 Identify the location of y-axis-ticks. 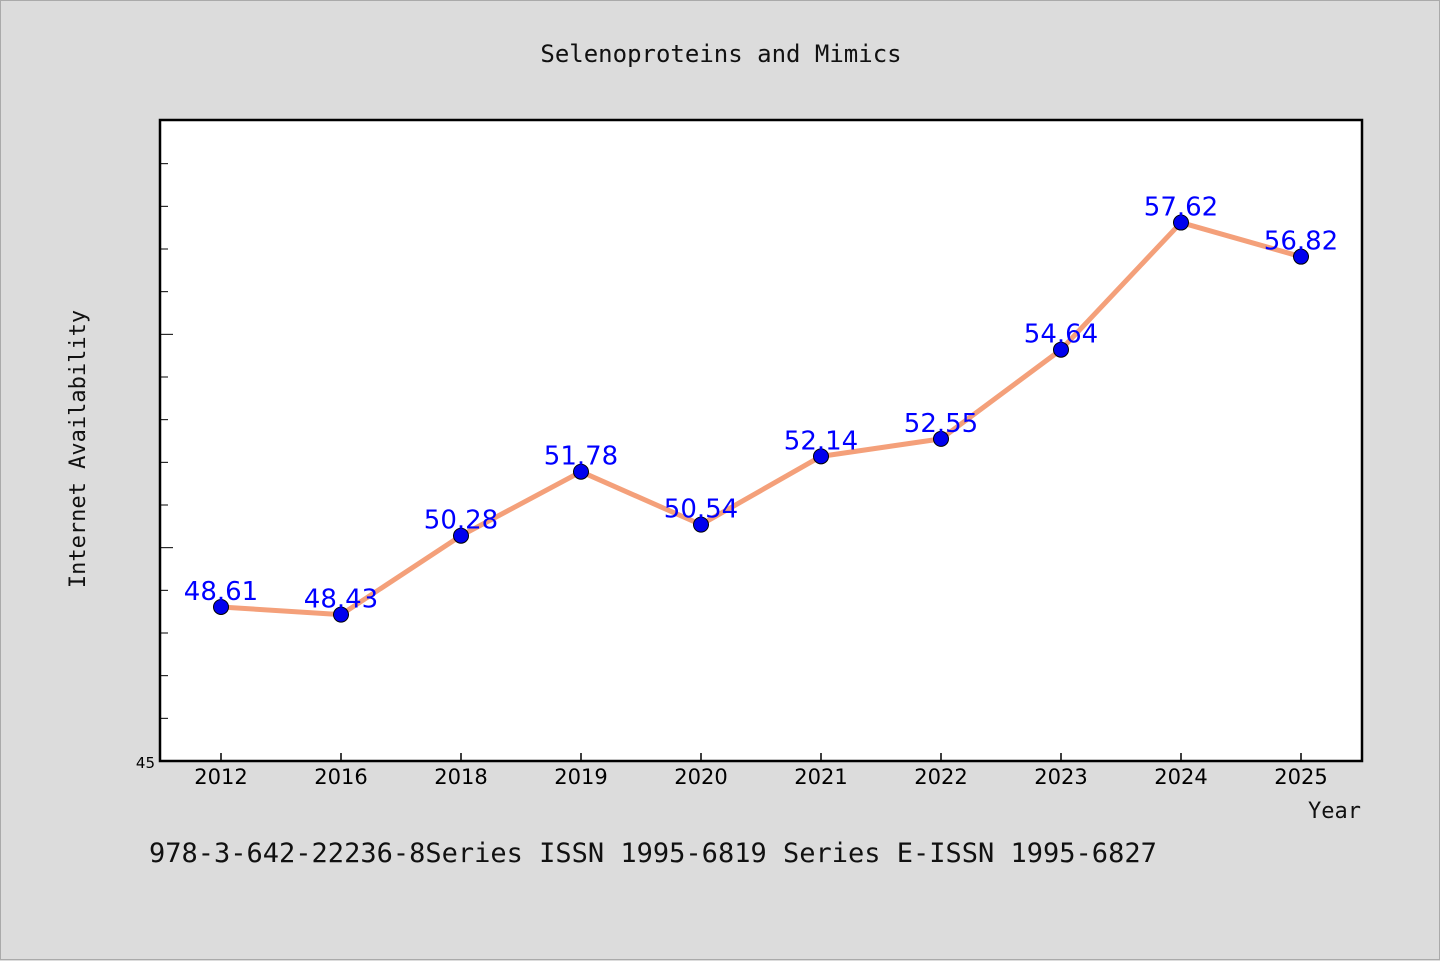
(167, 441).